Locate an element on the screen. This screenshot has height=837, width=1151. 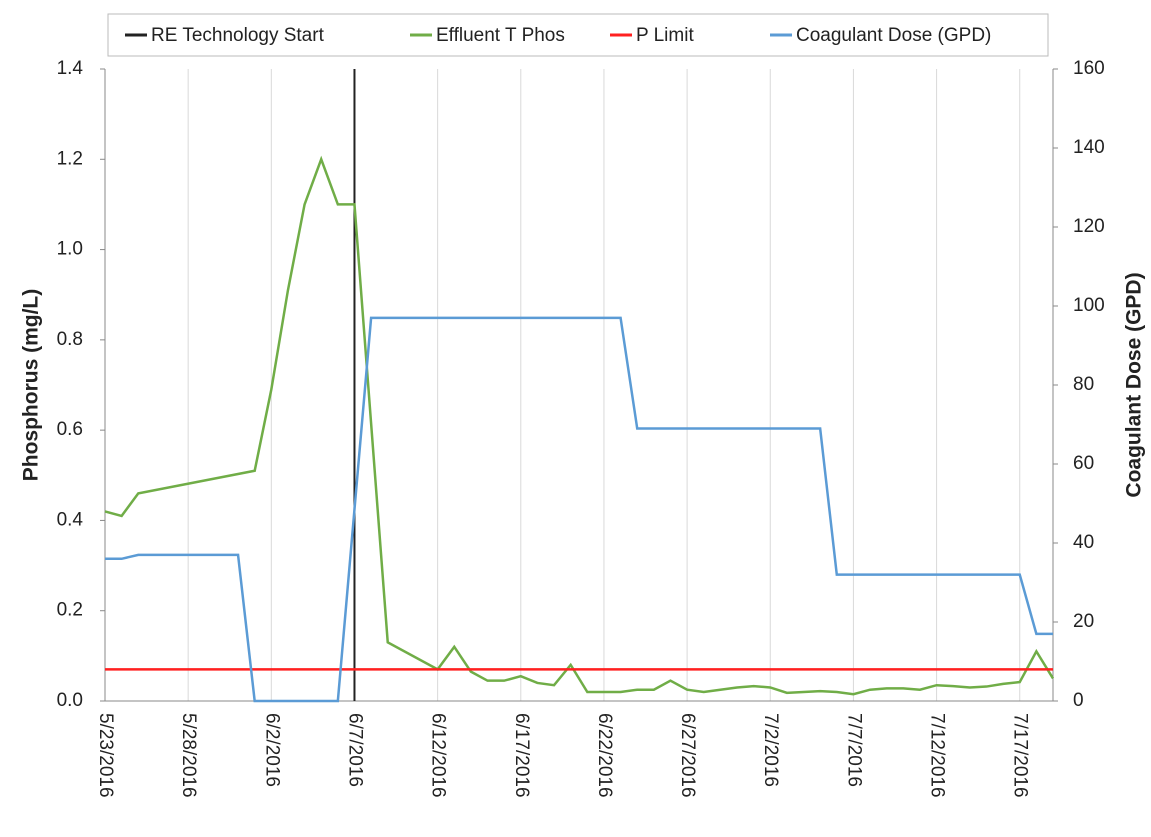
y-tick-label: 1.0 is located at coordinates (70, 249).